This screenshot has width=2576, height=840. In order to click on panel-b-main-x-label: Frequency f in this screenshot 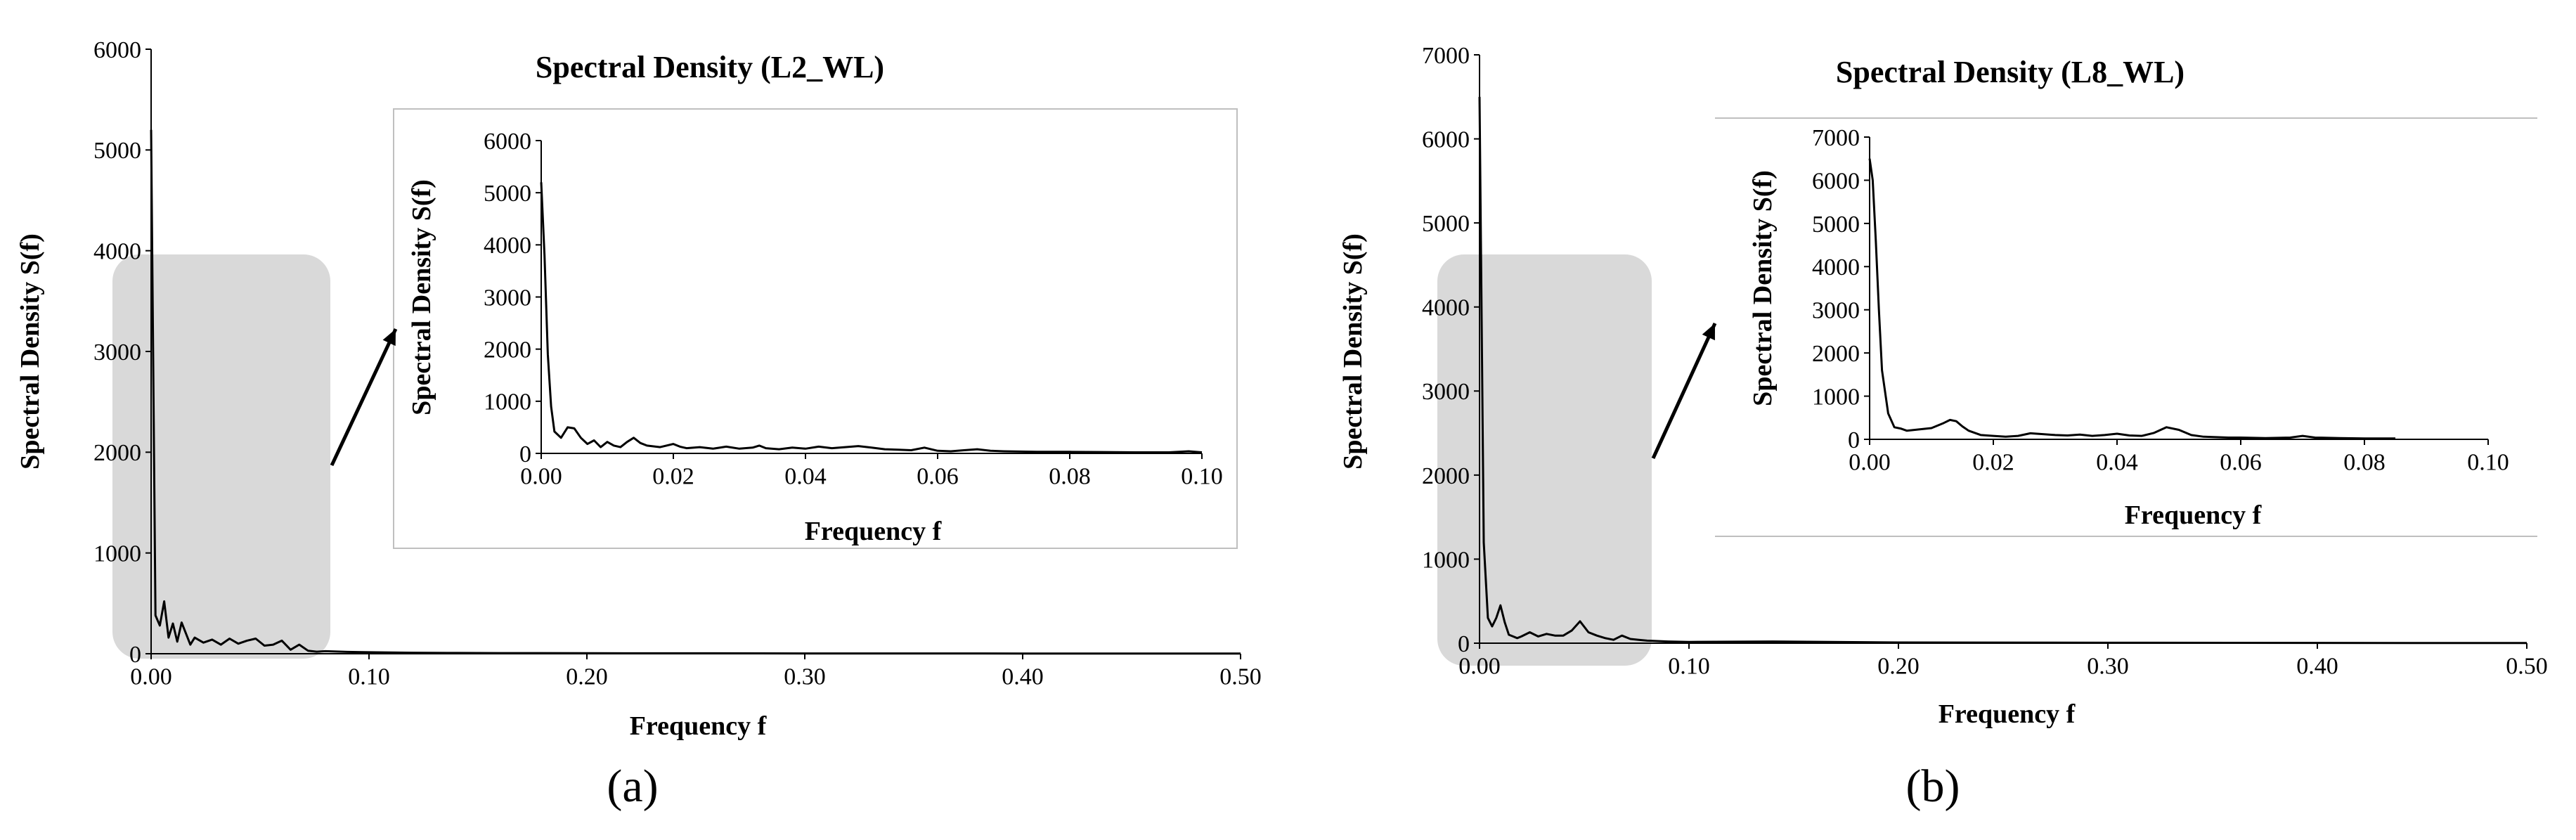, I will do `click(2008, 714)`.